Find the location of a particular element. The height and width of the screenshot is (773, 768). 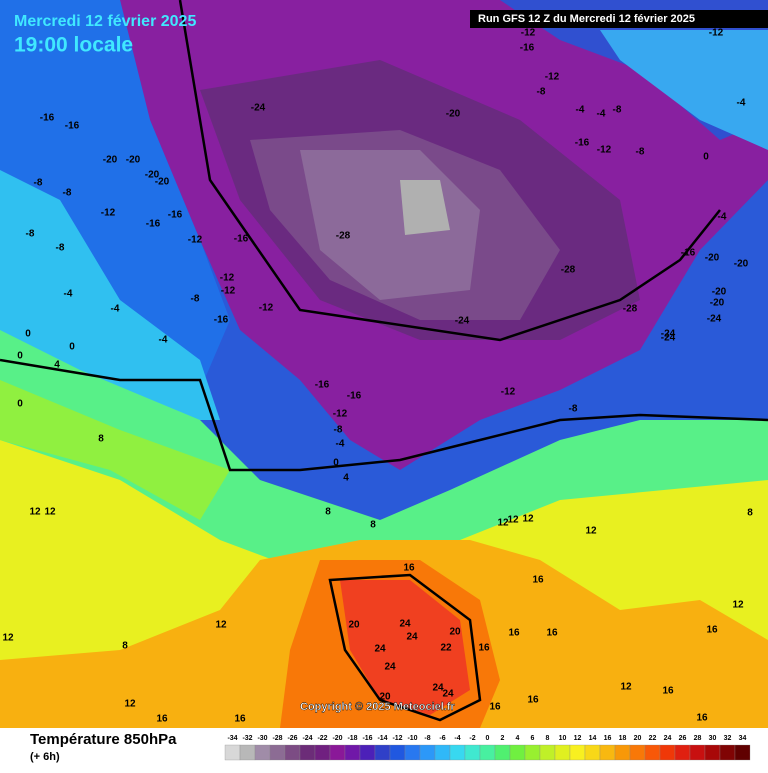

scale-label: 12 is located at coordinates (578, 738).